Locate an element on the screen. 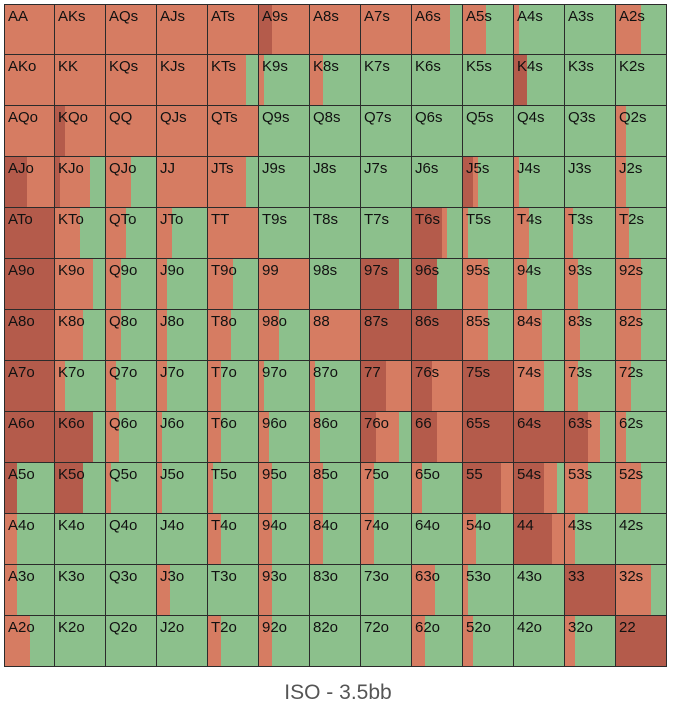 This screenshot has width=686, height=717. hand-label: 97s is located at coordinates (376, 270).